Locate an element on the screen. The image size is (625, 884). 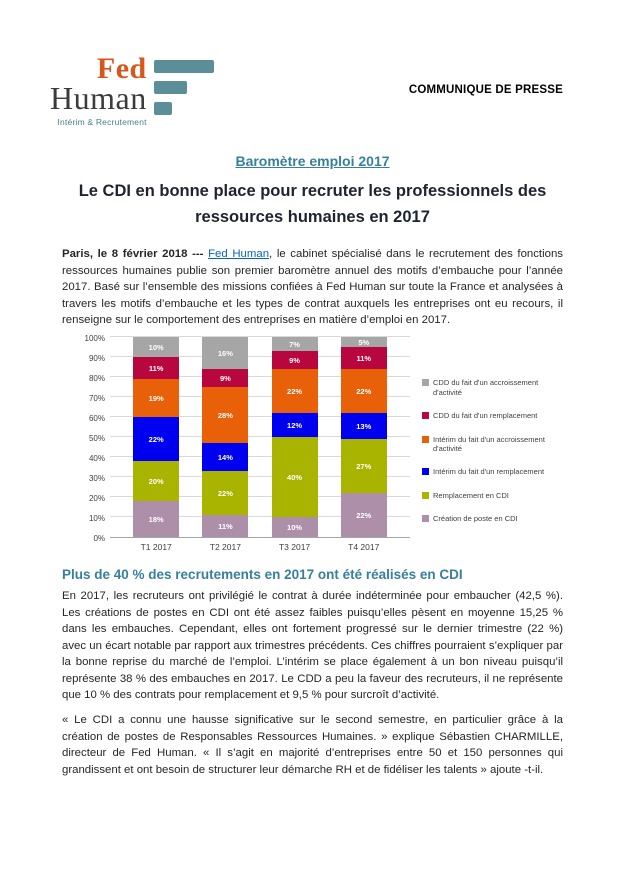
bar-segment: 16% is located at coordinates (225, 353).